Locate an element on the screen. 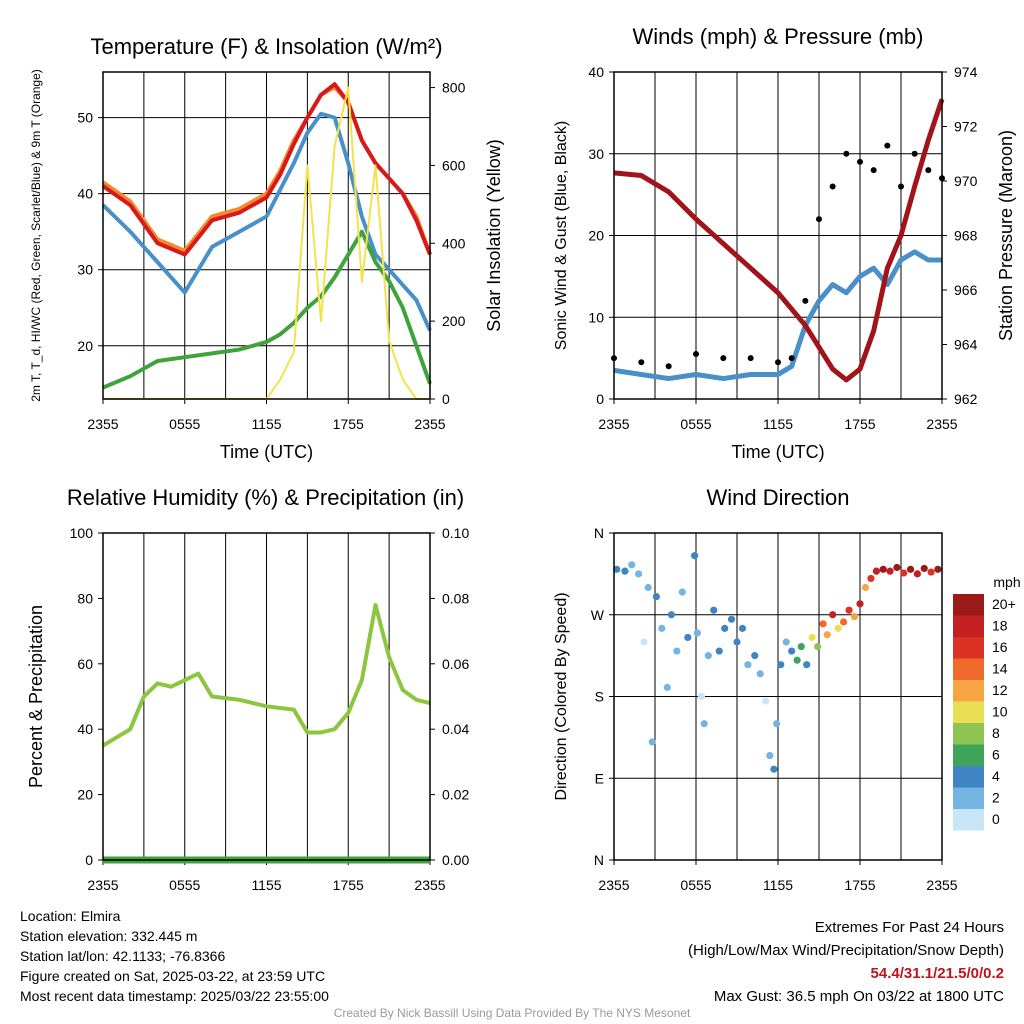 The image size is (1024, 1024). y2-tick-label: 0.10 is located at coordinates (455, 533).